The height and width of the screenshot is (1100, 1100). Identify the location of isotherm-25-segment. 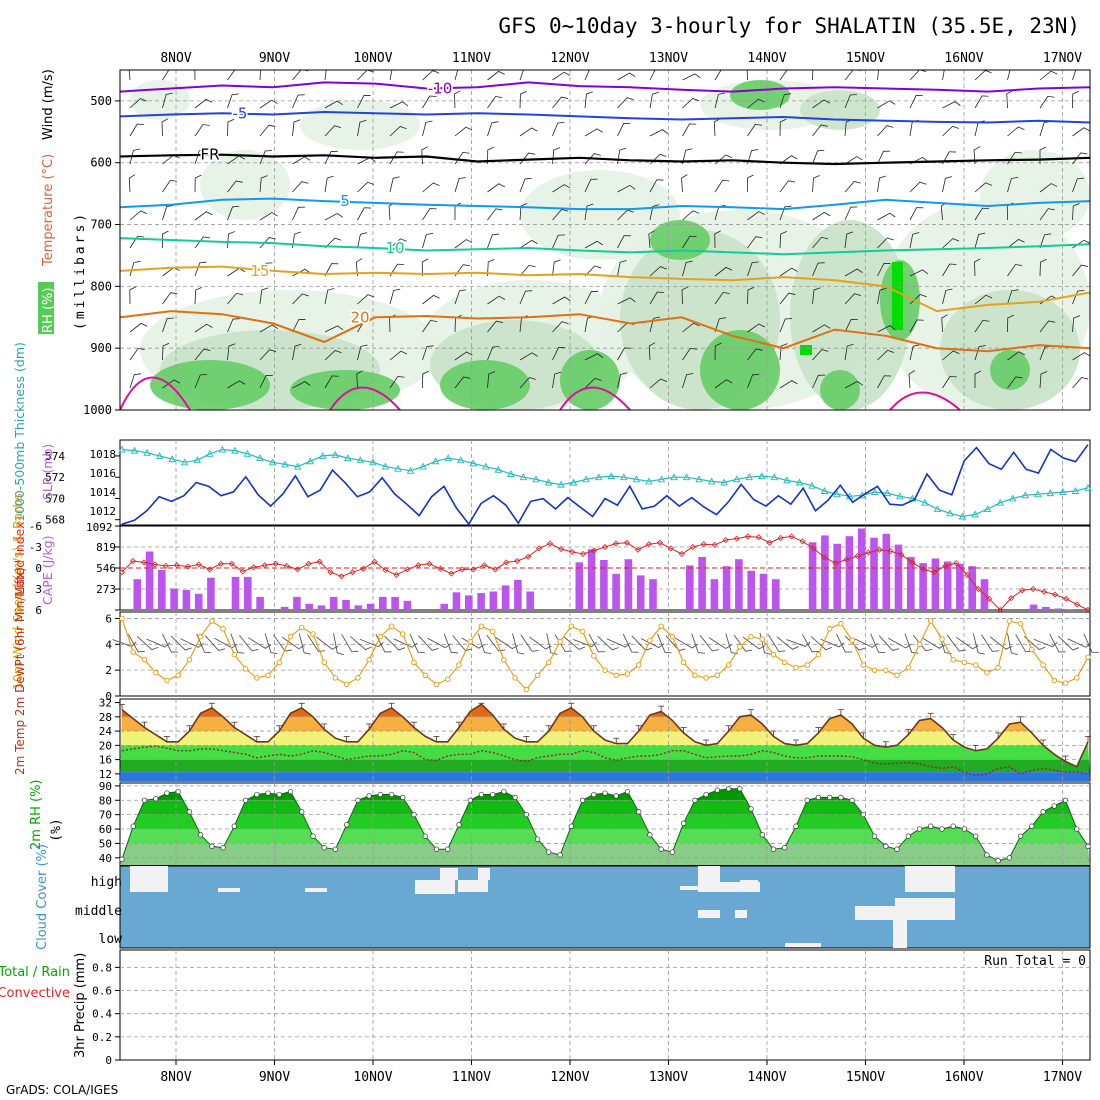
(155, 393).